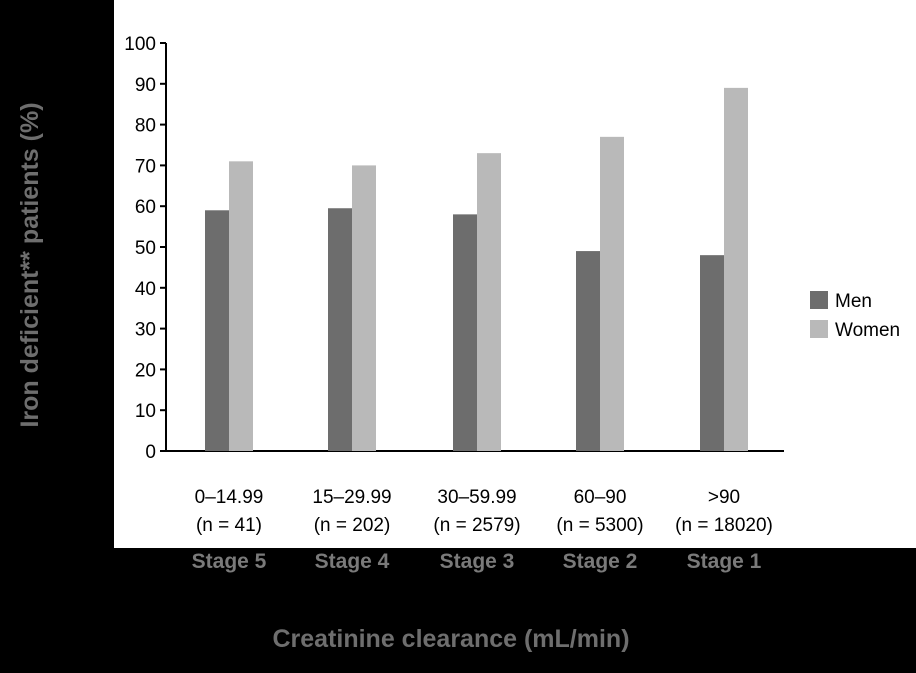 The image size is (916, 673). What do you see at coordinates (819, 300) in the screenshot?
I see `legend-swatch-men` at bounding box center [819, 300].